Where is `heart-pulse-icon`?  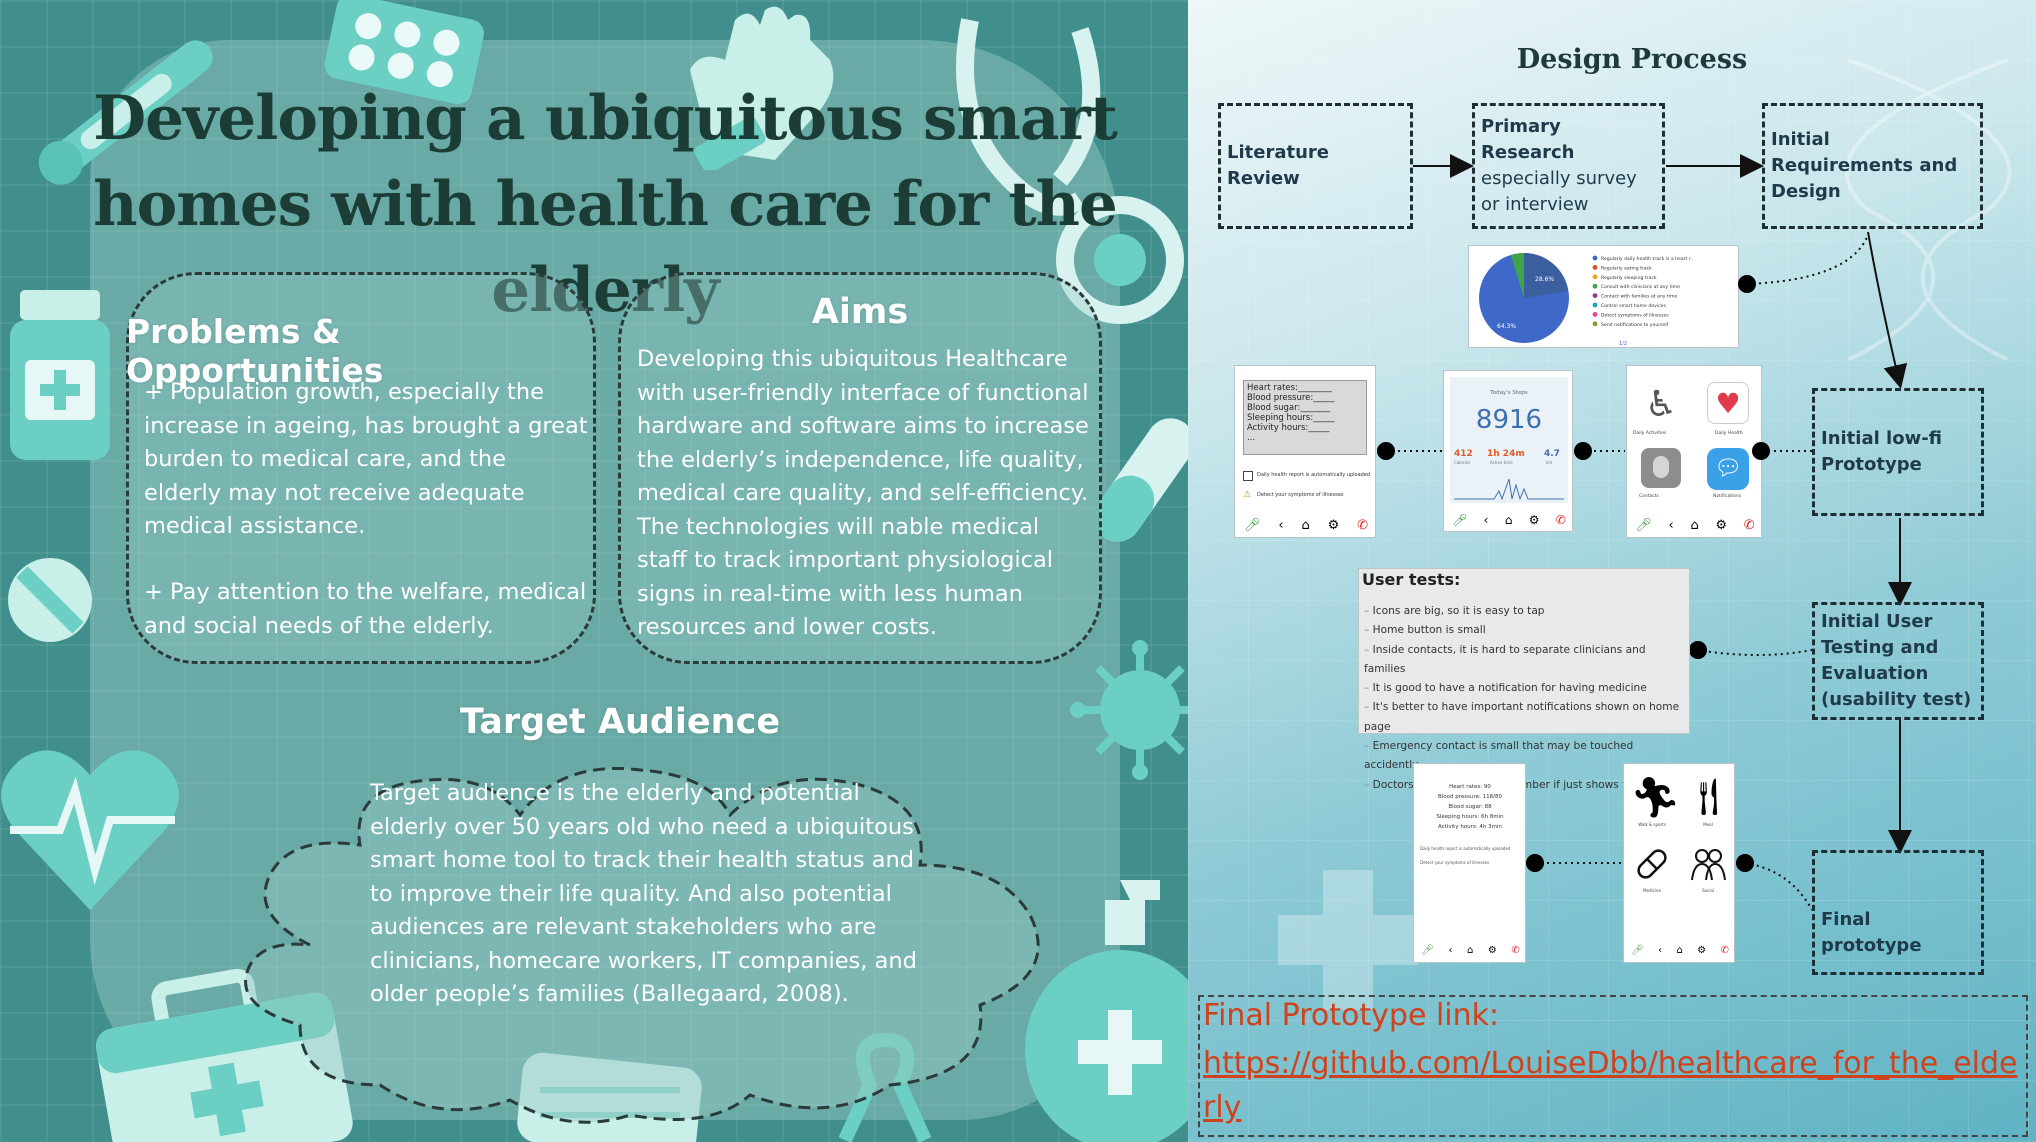 heart-pulse-icon is located at coordinates (90, 830).